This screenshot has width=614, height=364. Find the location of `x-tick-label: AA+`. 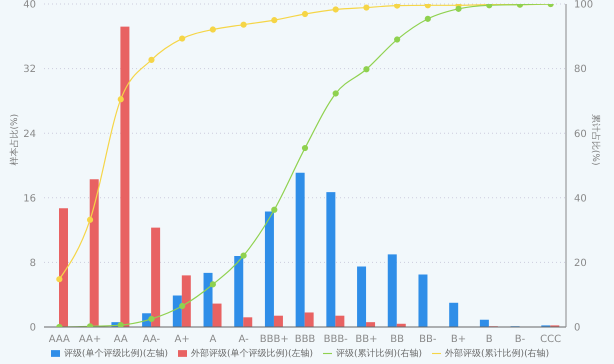

x-tick-label: AA+ is located at coordinates (90, 340).